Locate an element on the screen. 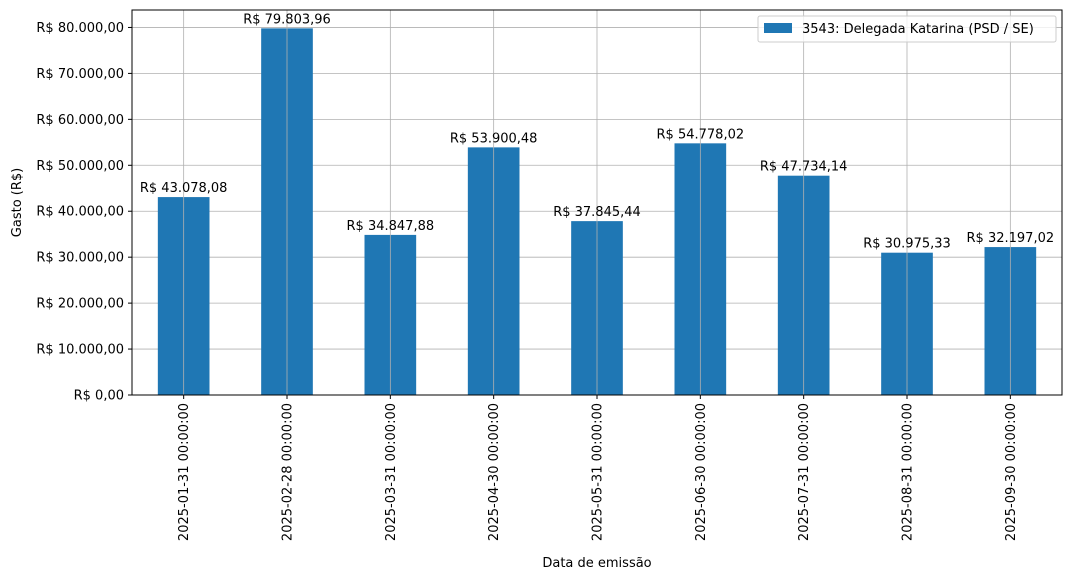 The image size is (1072, 580). y-tick-label: R$ 80.000,00 is located at coordinates (80, 28).